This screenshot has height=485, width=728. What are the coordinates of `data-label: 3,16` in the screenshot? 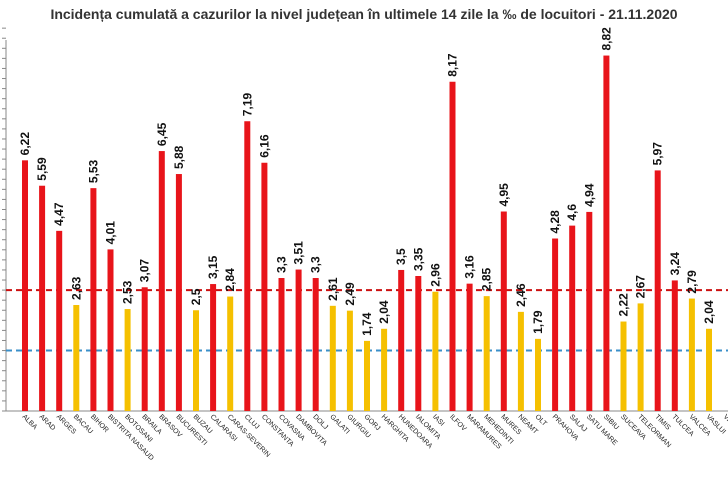 It's located at (470, 267).